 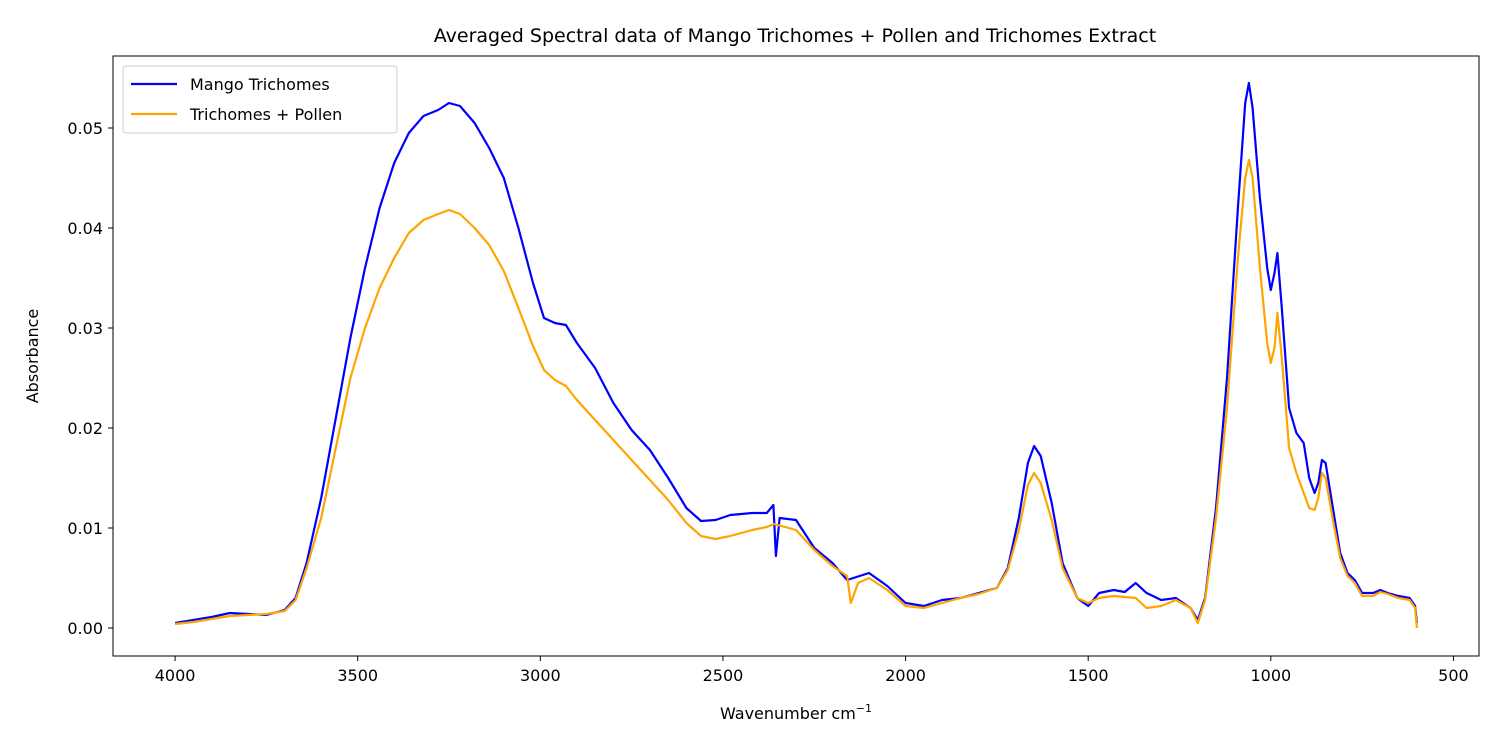 I want to click on x-tick-label: 1500, so click(x=1088, y=675).